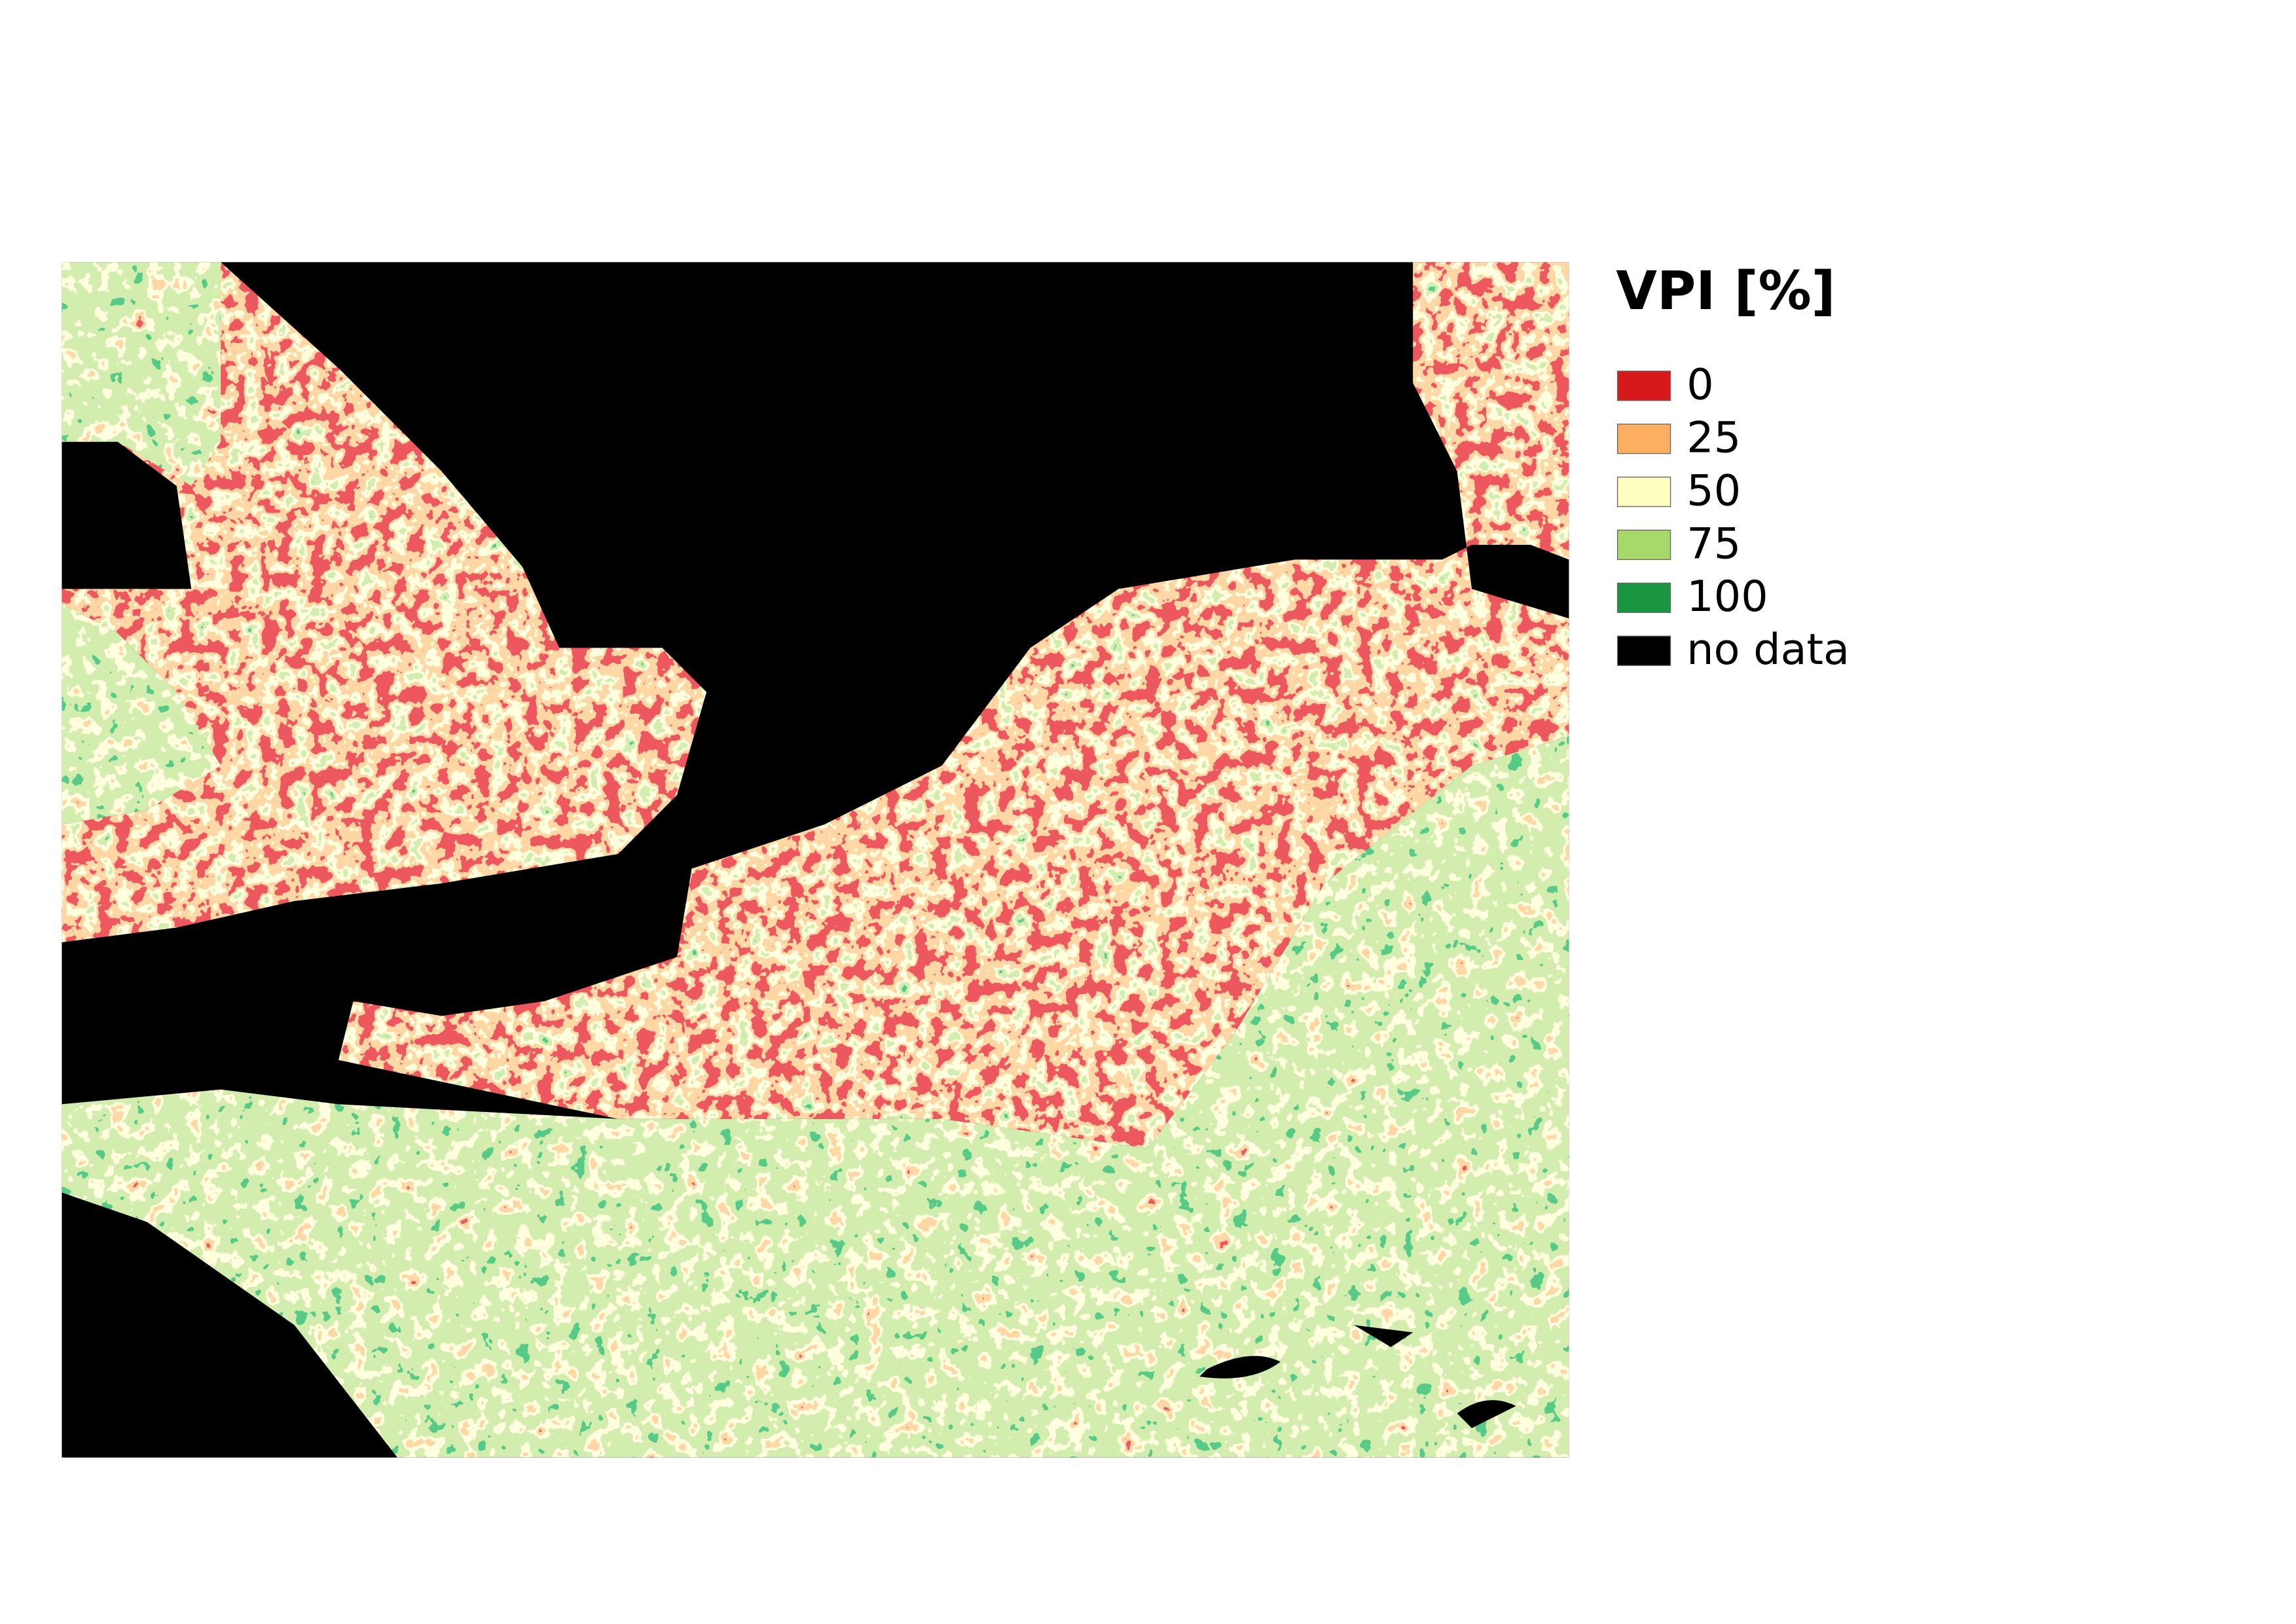 Image resolution: width=2296 pixels, height=1624 pixels. What do you see at coordinates (1713, 543) in the screenshot?
I see `legend-label: 75` at bounding box center [1713, 543].